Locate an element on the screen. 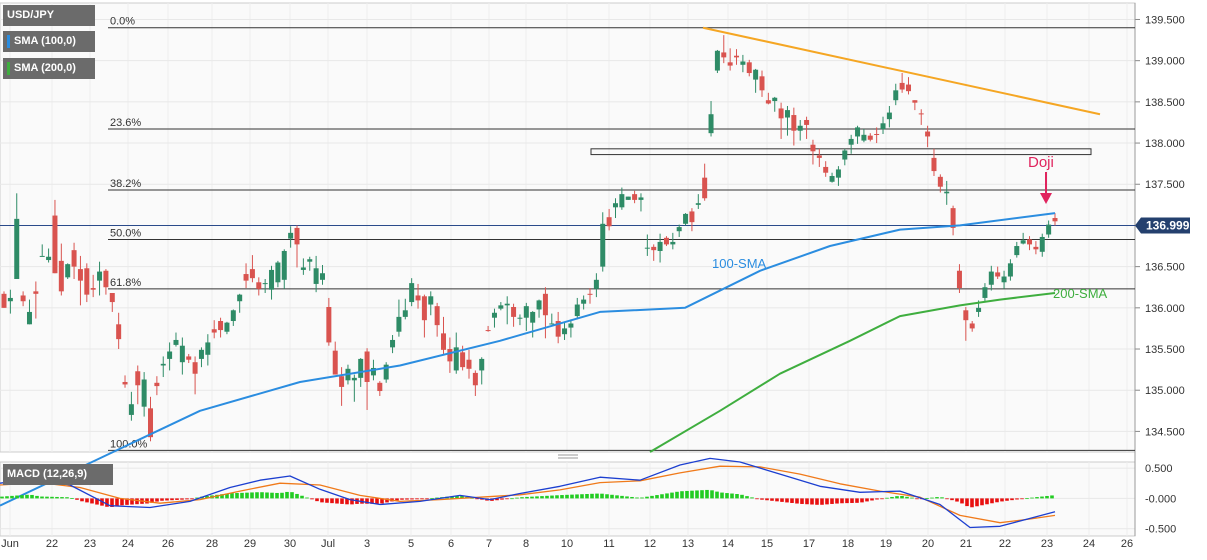 The width and height of the screenshot is (1207, 560). legend-item-pair: USD/JPY is located at coordinates (49, 15).